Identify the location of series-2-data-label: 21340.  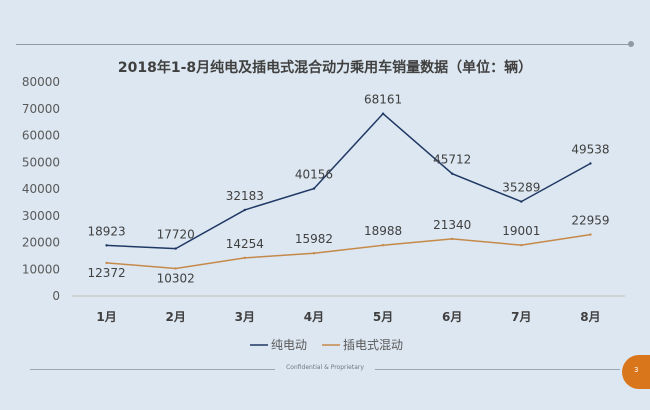
(452, 225).